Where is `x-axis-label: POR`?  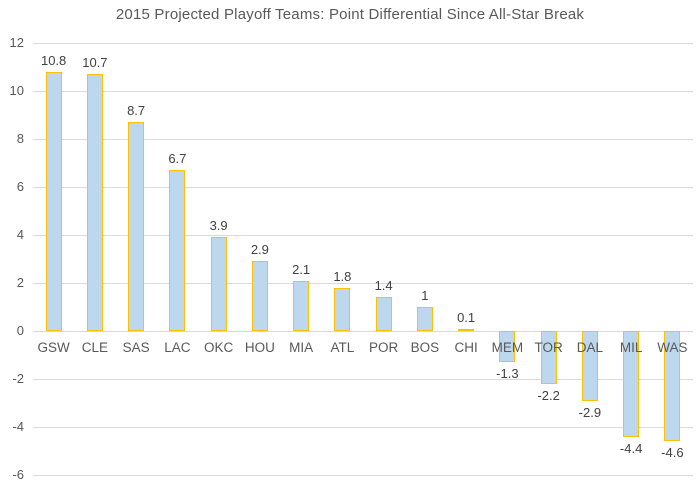 x-axis-label: POR is located at coordinates (383, 347).